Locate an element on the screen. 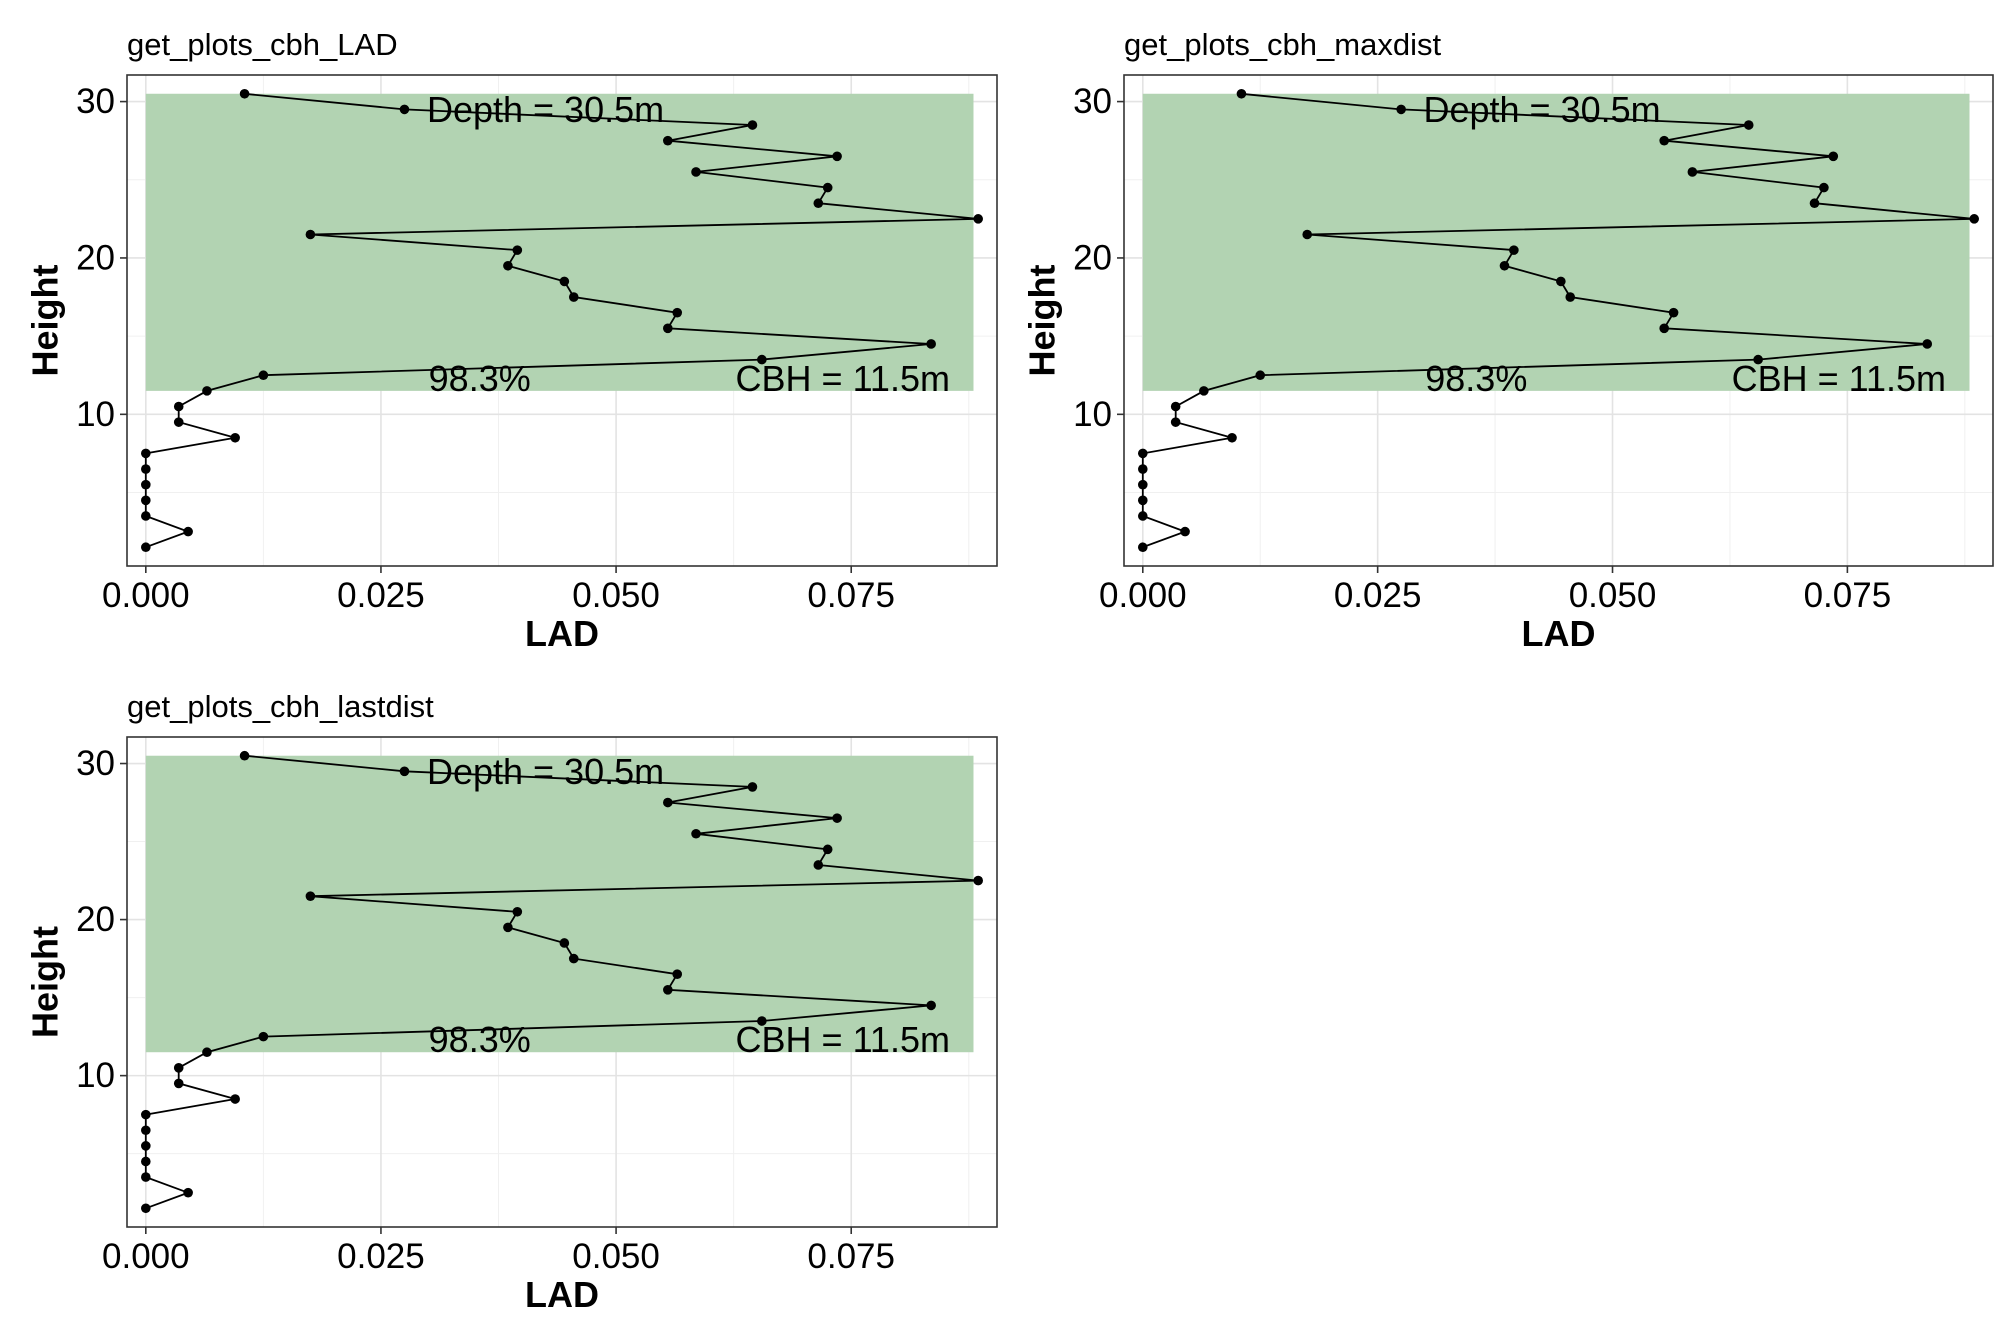 The width and height of the screenshot is (2016, 1344). panel-title: get_plots_cbh_lastdist is located at coordinates (280, 706).